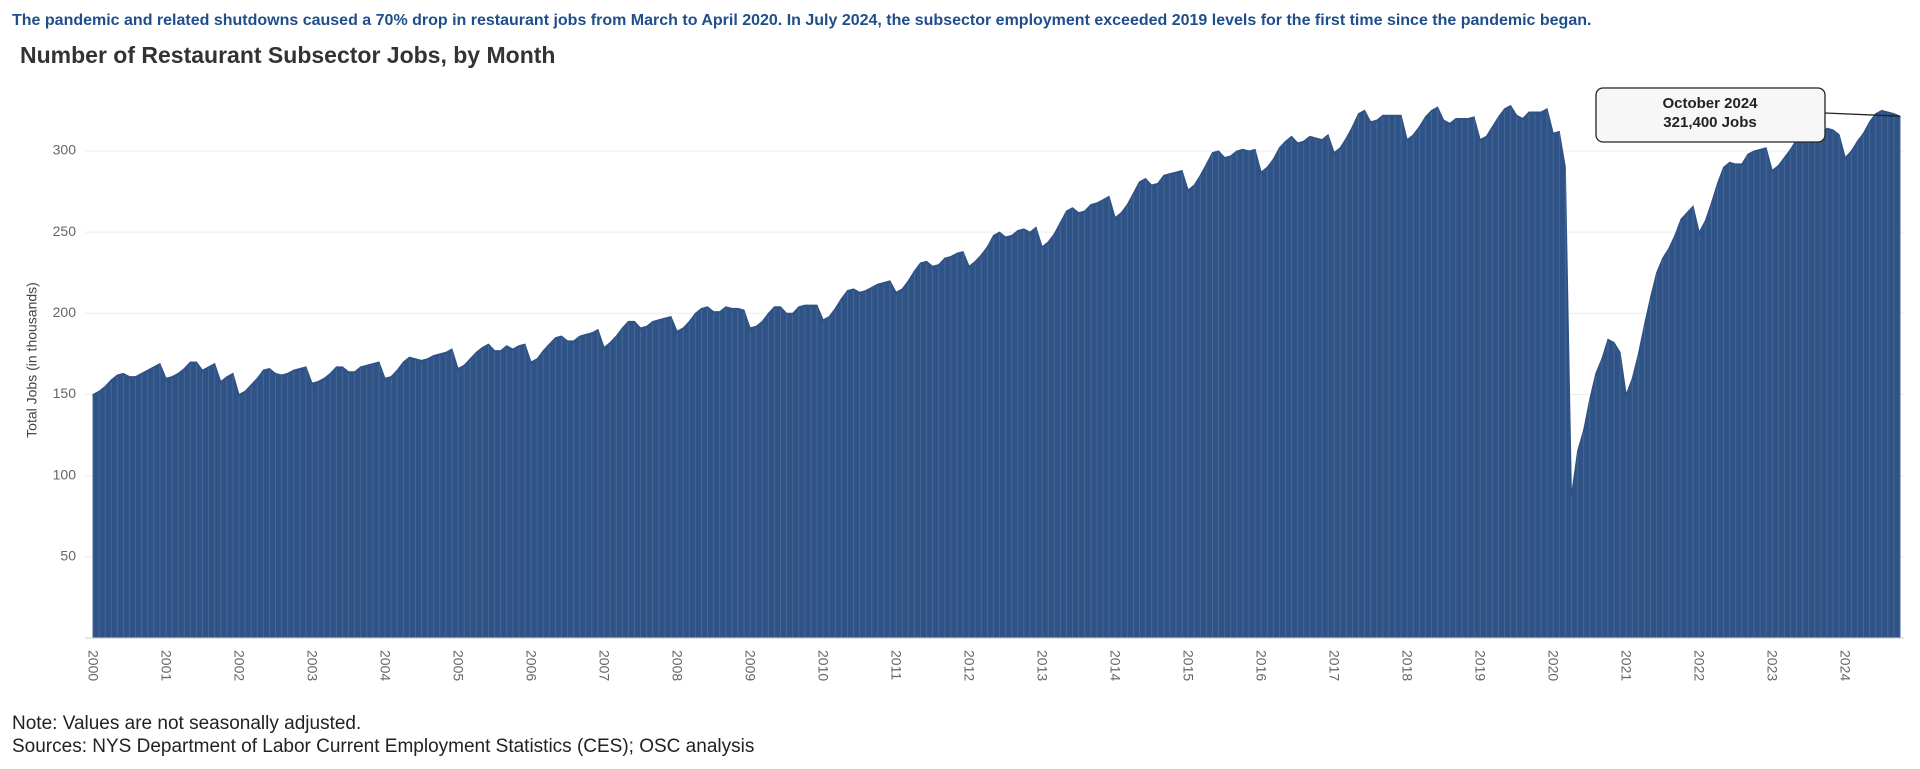 Image resolution: width=1920 pixels, height=769 pixels. I want to click on annotation: October 2024 321,400 Jobs, so click(1748, 115).